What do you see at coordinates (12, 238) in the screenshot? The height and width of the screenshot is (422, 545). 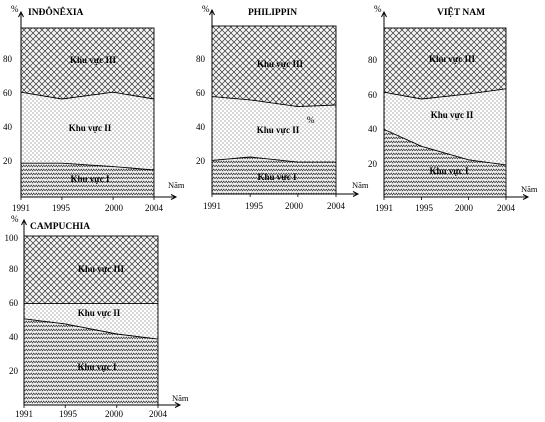 I see `y-tick-label: 100` at bounding box center [12, 238].